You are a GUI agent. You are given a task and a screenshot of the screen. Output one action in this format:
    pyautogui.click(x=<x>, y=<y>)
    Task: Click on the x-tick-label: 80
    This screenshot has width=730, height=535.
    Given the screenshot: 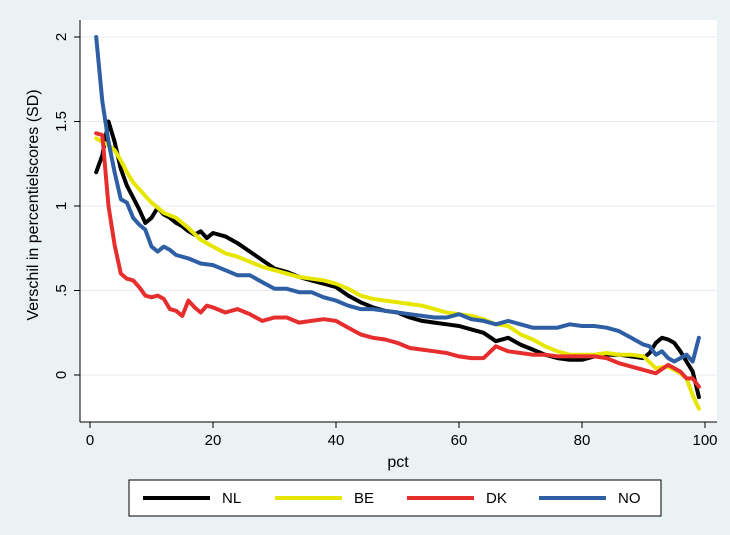 What is the action you would take?
    pyautogui.click(x=582, y=440)
    